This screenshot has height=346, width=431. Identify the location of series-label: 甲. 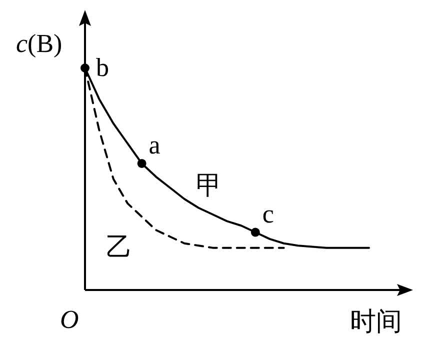
(209, 185).